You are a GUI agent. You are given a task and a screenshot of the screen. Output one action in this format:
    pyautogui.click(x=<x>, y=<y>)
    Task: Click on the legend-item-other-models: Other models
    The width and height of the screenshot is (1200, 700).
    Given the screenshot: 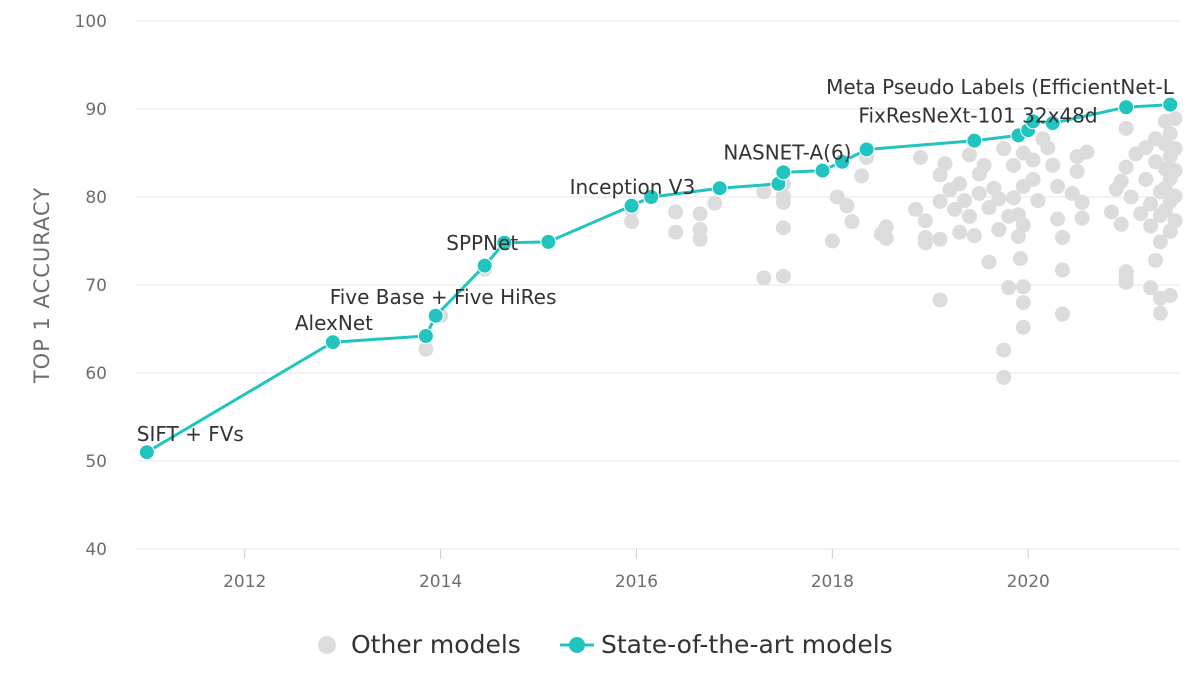 What is the action you would take?
    pyautogui.click(x=419, y=644)
    